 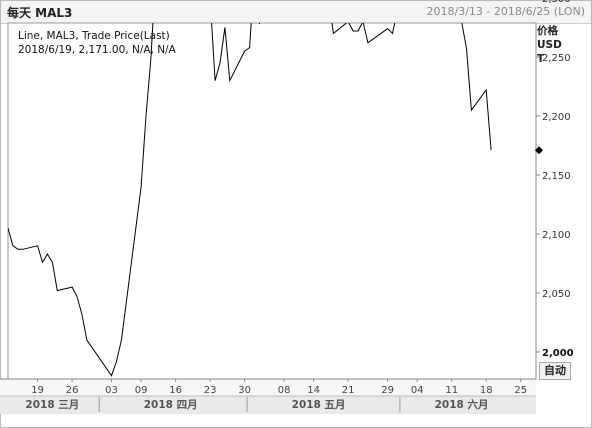 What do you see at coordinates (539, 150) in the screenshot?
I see `last-price-marker` at bounding box center [539, 150].